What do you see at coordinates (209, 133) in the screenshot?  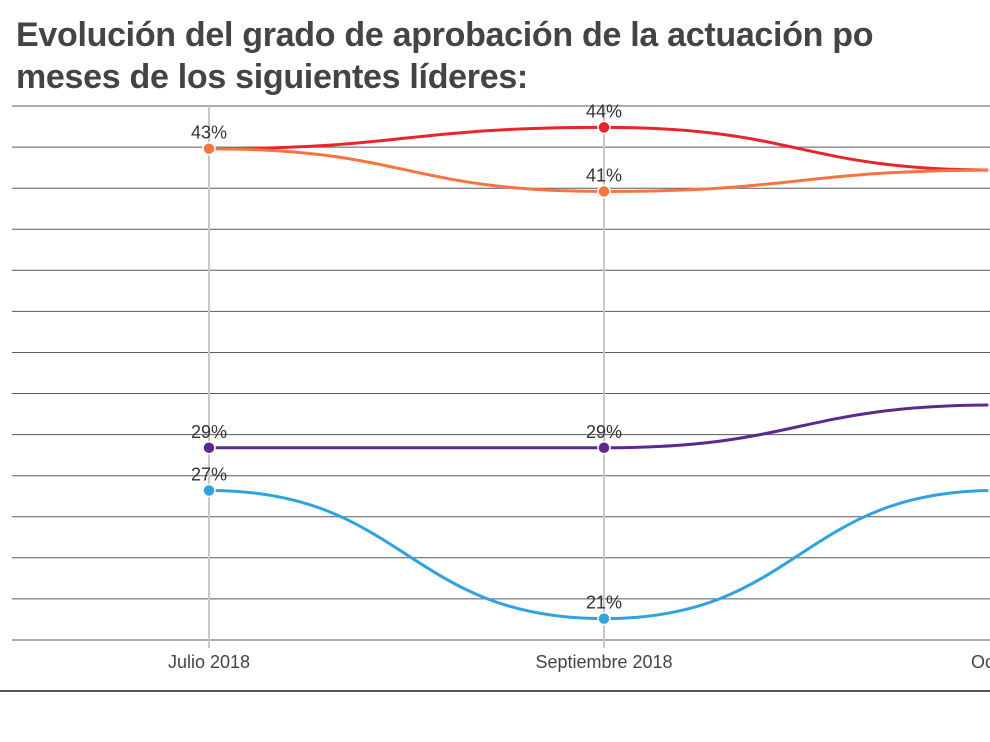 I see `data-label-orange: 43%` at bounding box center [209, 133].